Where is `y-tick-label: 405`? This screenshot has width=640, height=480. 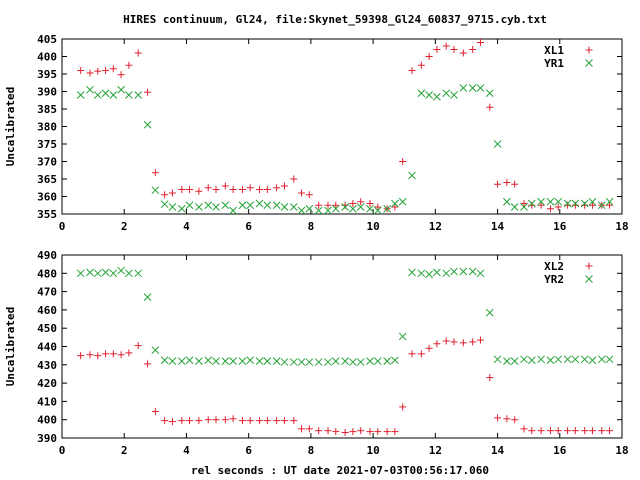
y-tick-label: 405 is located at coordinates (47, 39).